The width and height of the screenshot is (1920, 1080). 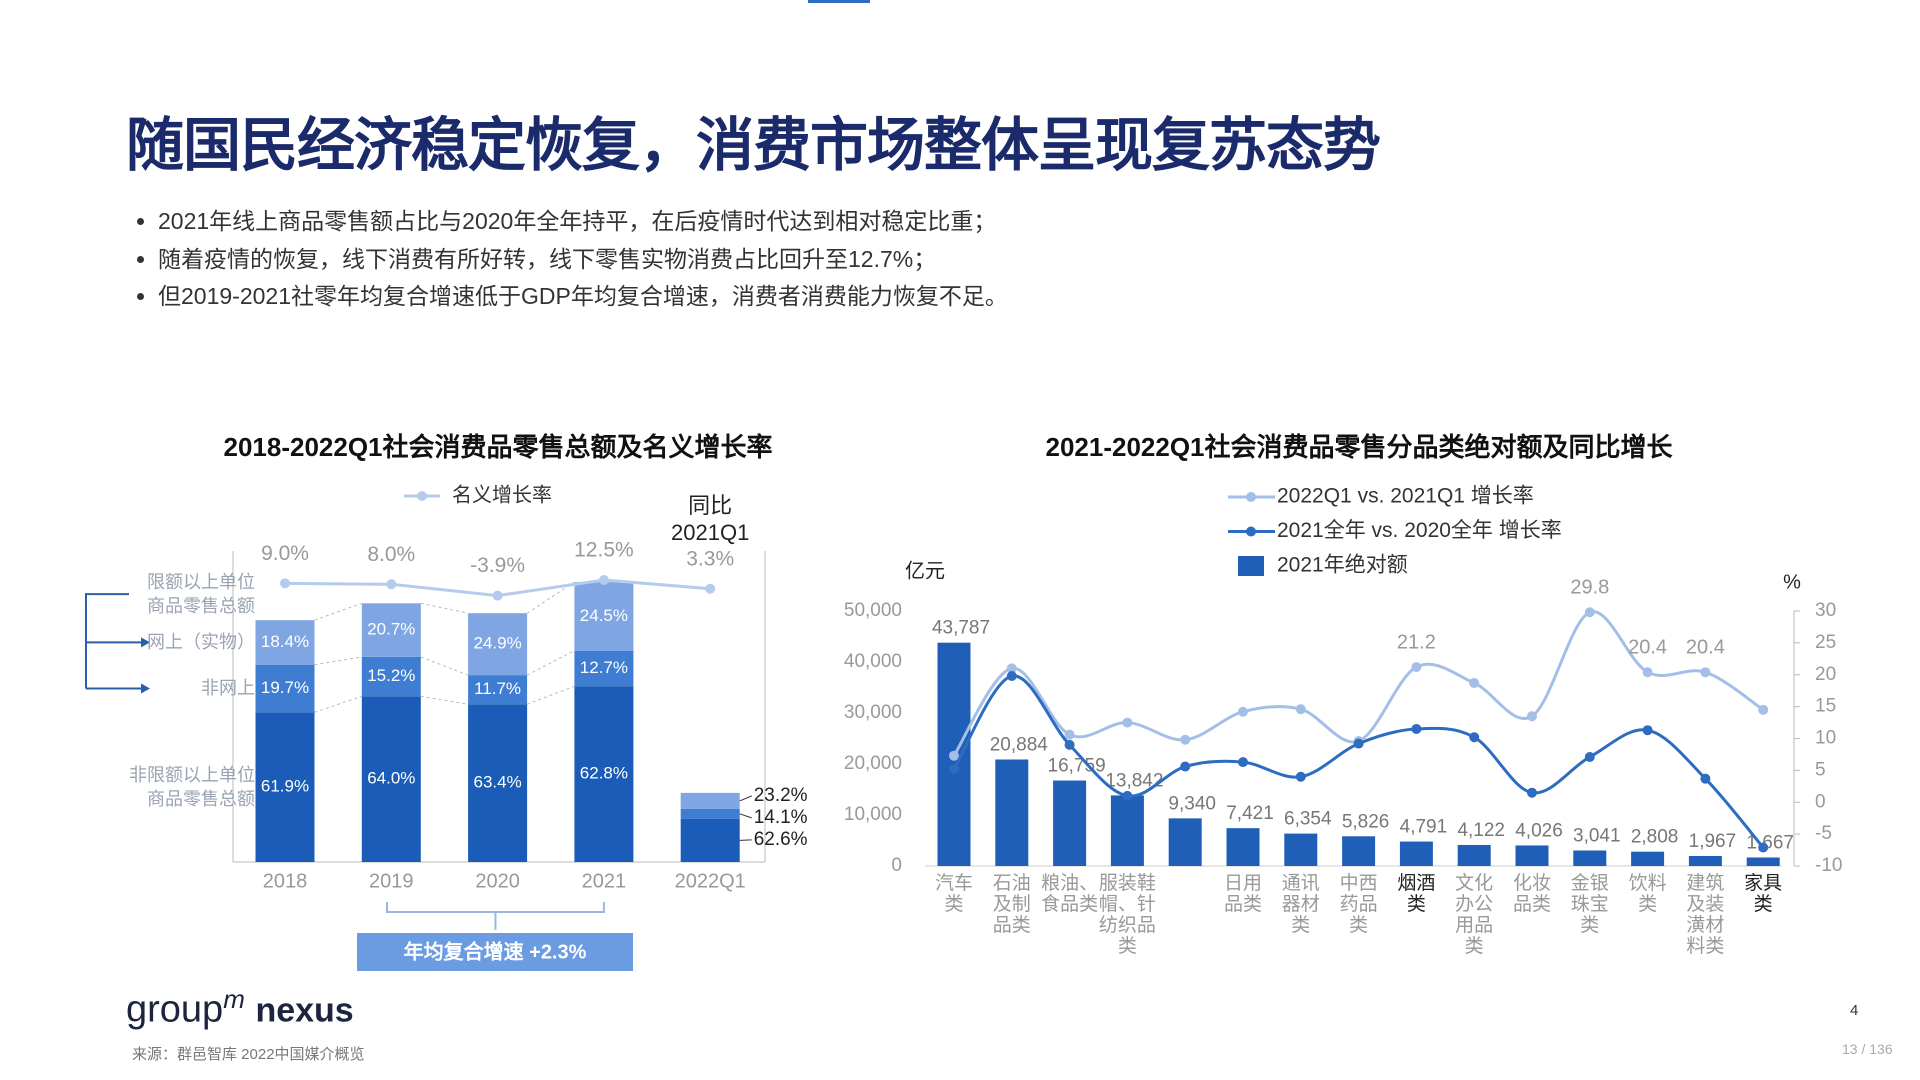 I want to click on logo-sup: m, so click(x=234, y=999).